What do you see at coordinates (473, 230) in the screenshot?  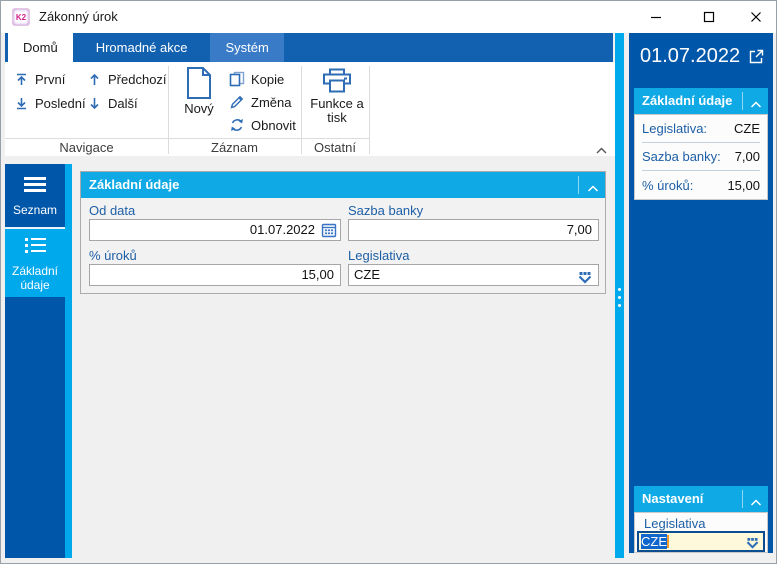 I see `sazba-banky-field: 7,00` at bounding box center [473, 230].